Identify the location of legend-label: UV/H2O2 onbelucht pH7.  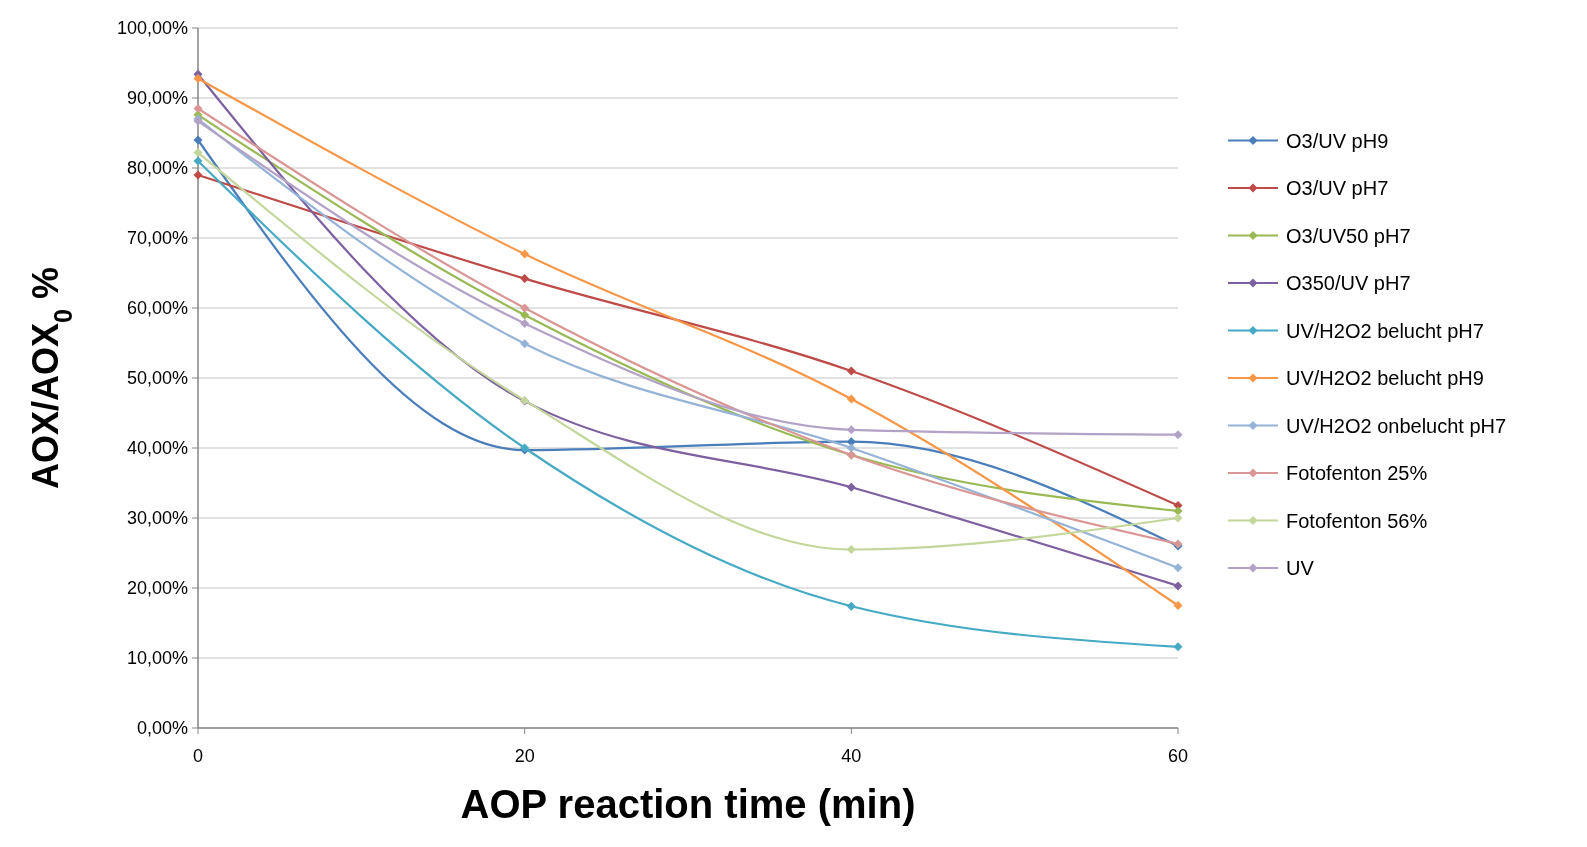
(1396, 425).